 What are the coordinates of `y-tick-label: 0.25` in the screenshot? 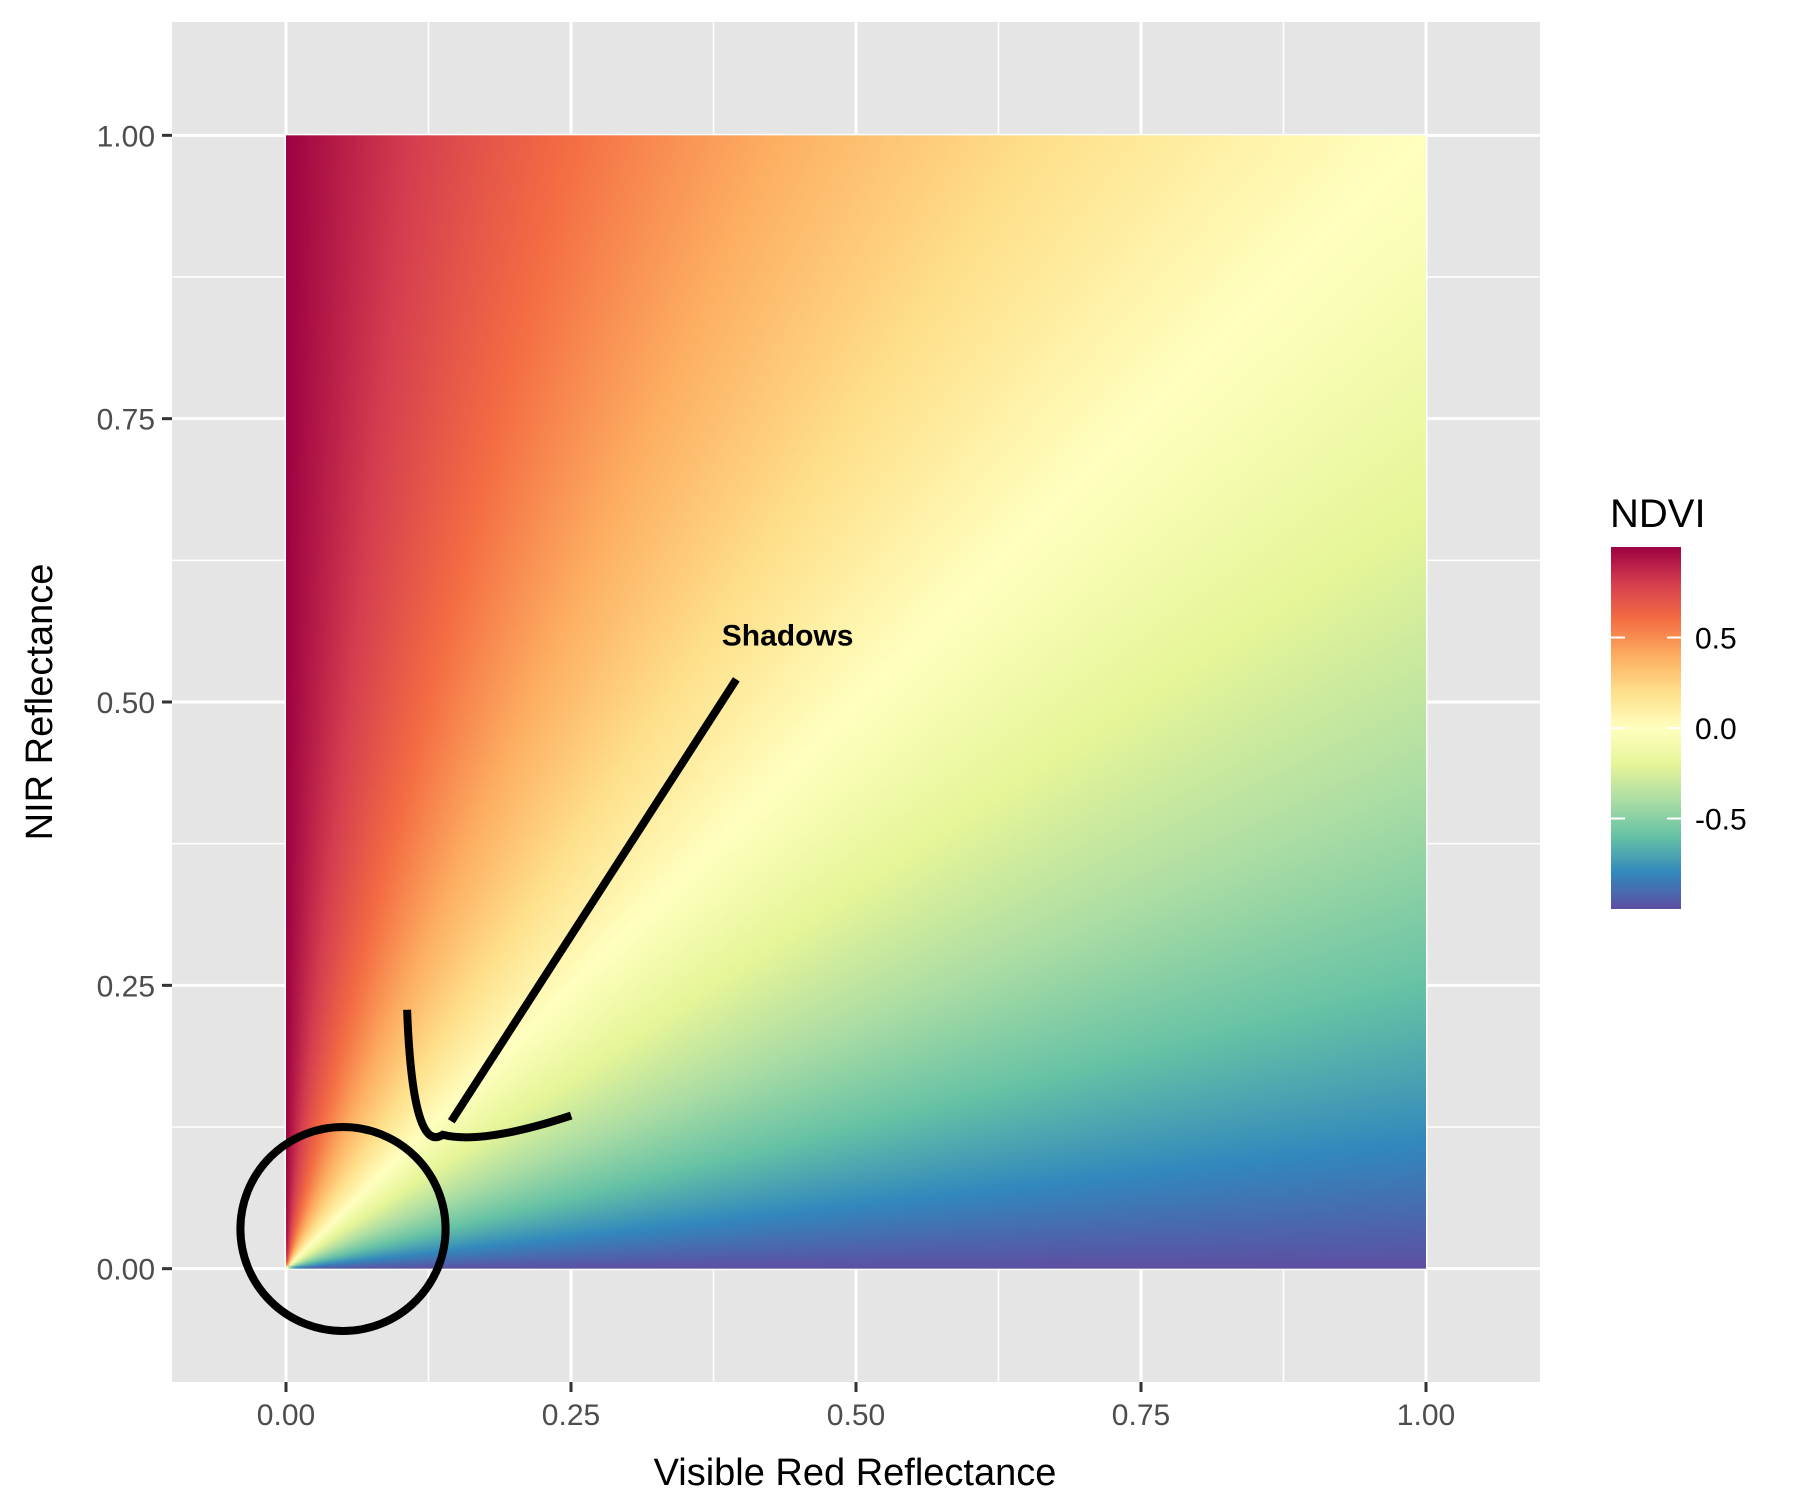 It's located at (126, 986).